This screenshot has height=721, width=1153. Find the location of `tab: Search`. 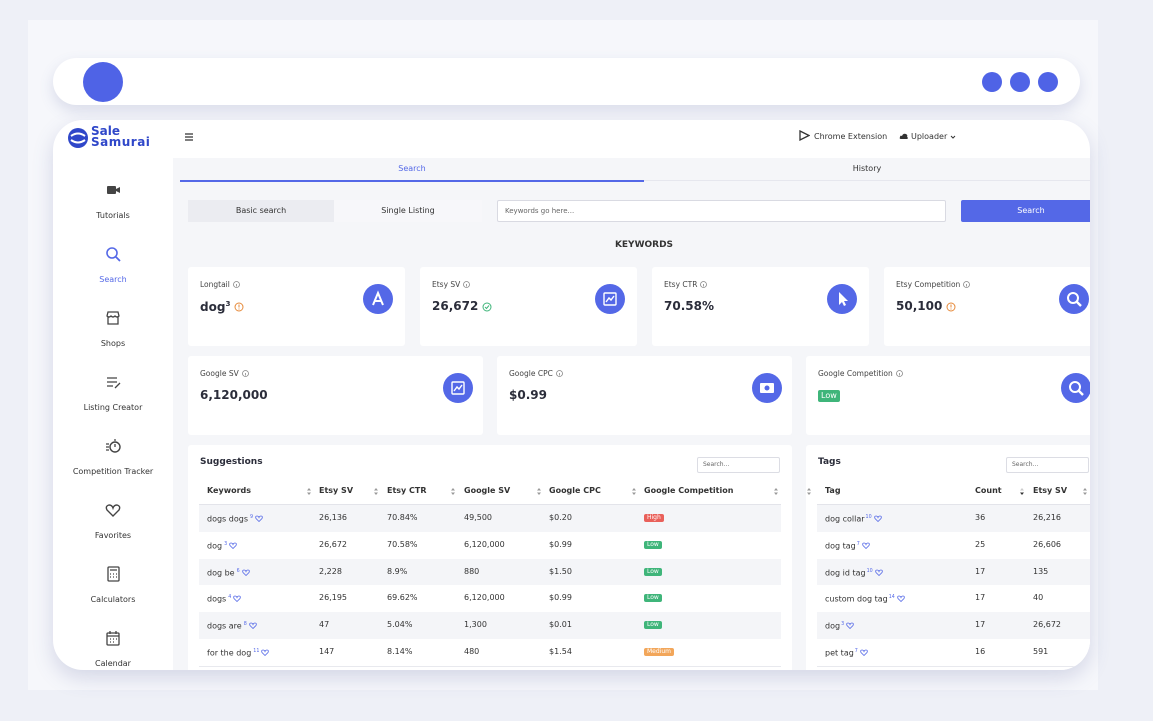

tab: Search is located at coordinates (412, 170).